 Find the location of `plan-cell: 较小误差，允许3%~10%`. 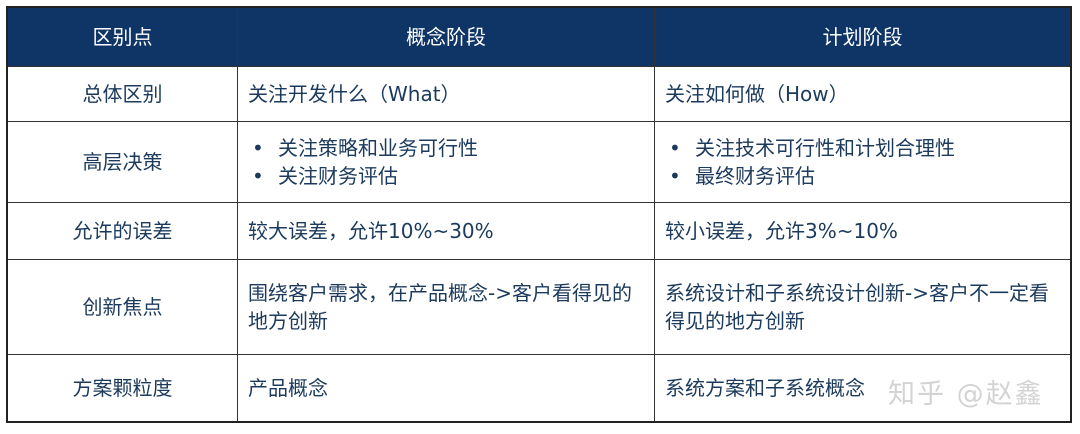

plan-cell: 较小误差，允许3%~10% is located at coordinates (863, 231).